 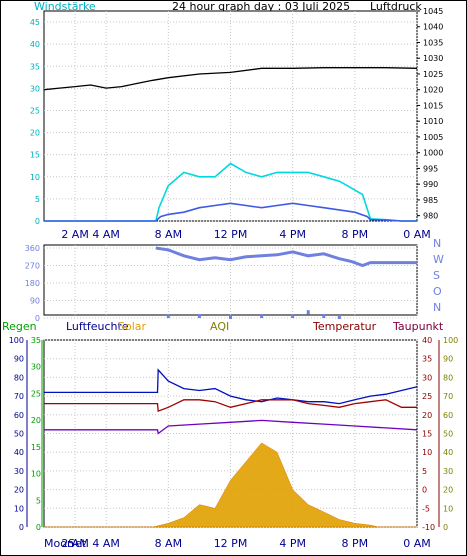 What do you see at coordinates (445, 527) in the screenshot?
I see `dewpoint-tick-label: 0` at bounding box center [445, 527].